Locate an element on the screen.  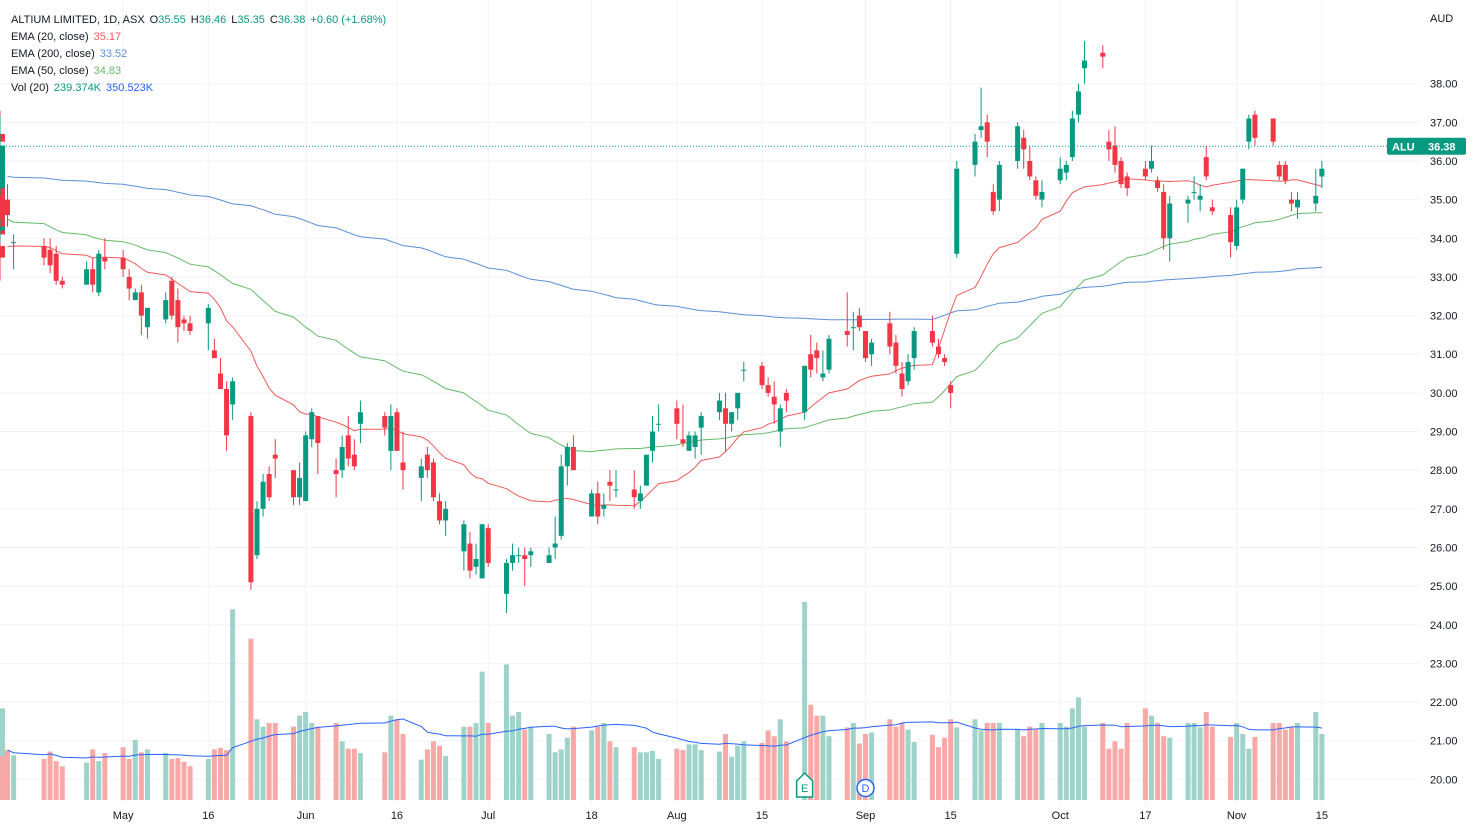
price-tick-label: 31.00 is located at coordinates (1444, 355).